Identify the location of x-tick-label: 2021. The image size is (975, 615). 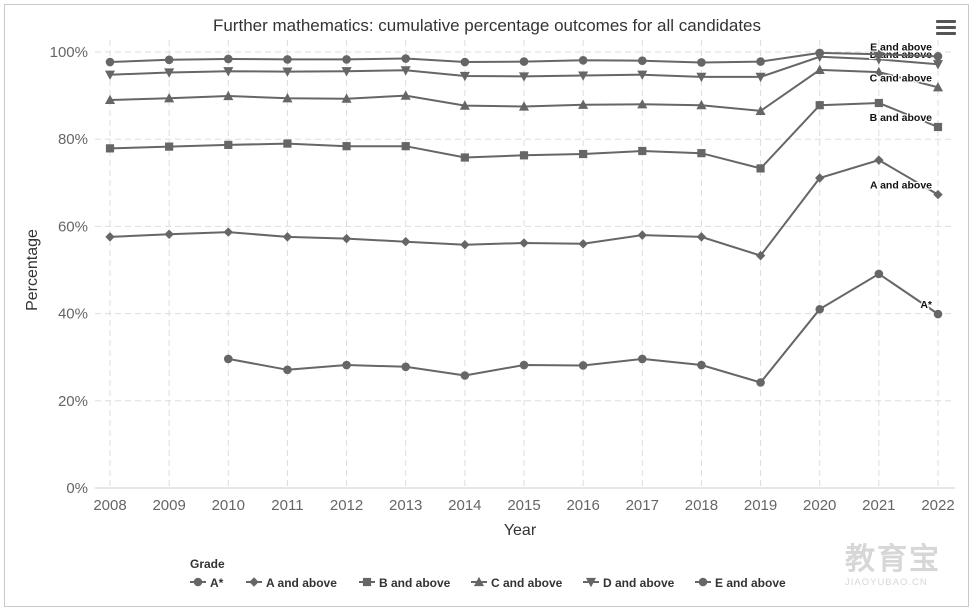
(878, 505).